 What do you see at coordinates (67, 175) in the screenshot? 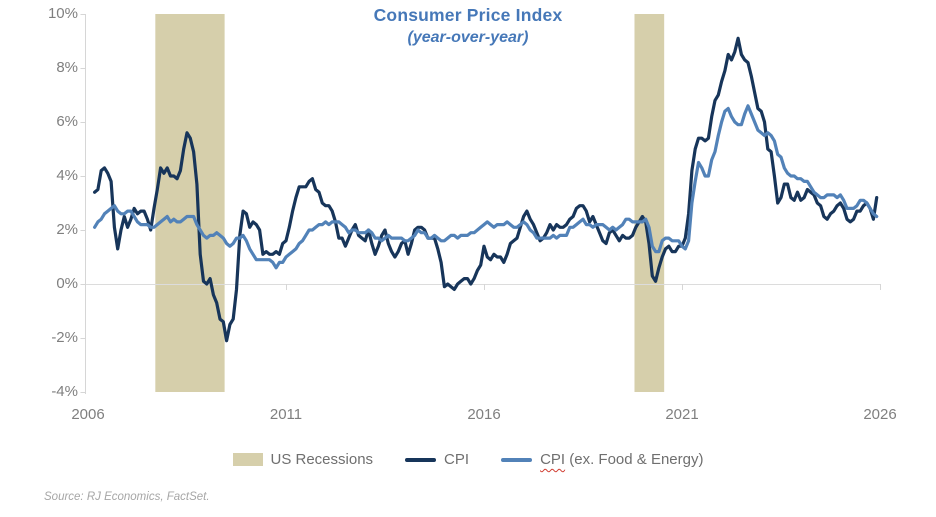
I see `y-tick-label-4: 4%` at bounding box center [67, 175].